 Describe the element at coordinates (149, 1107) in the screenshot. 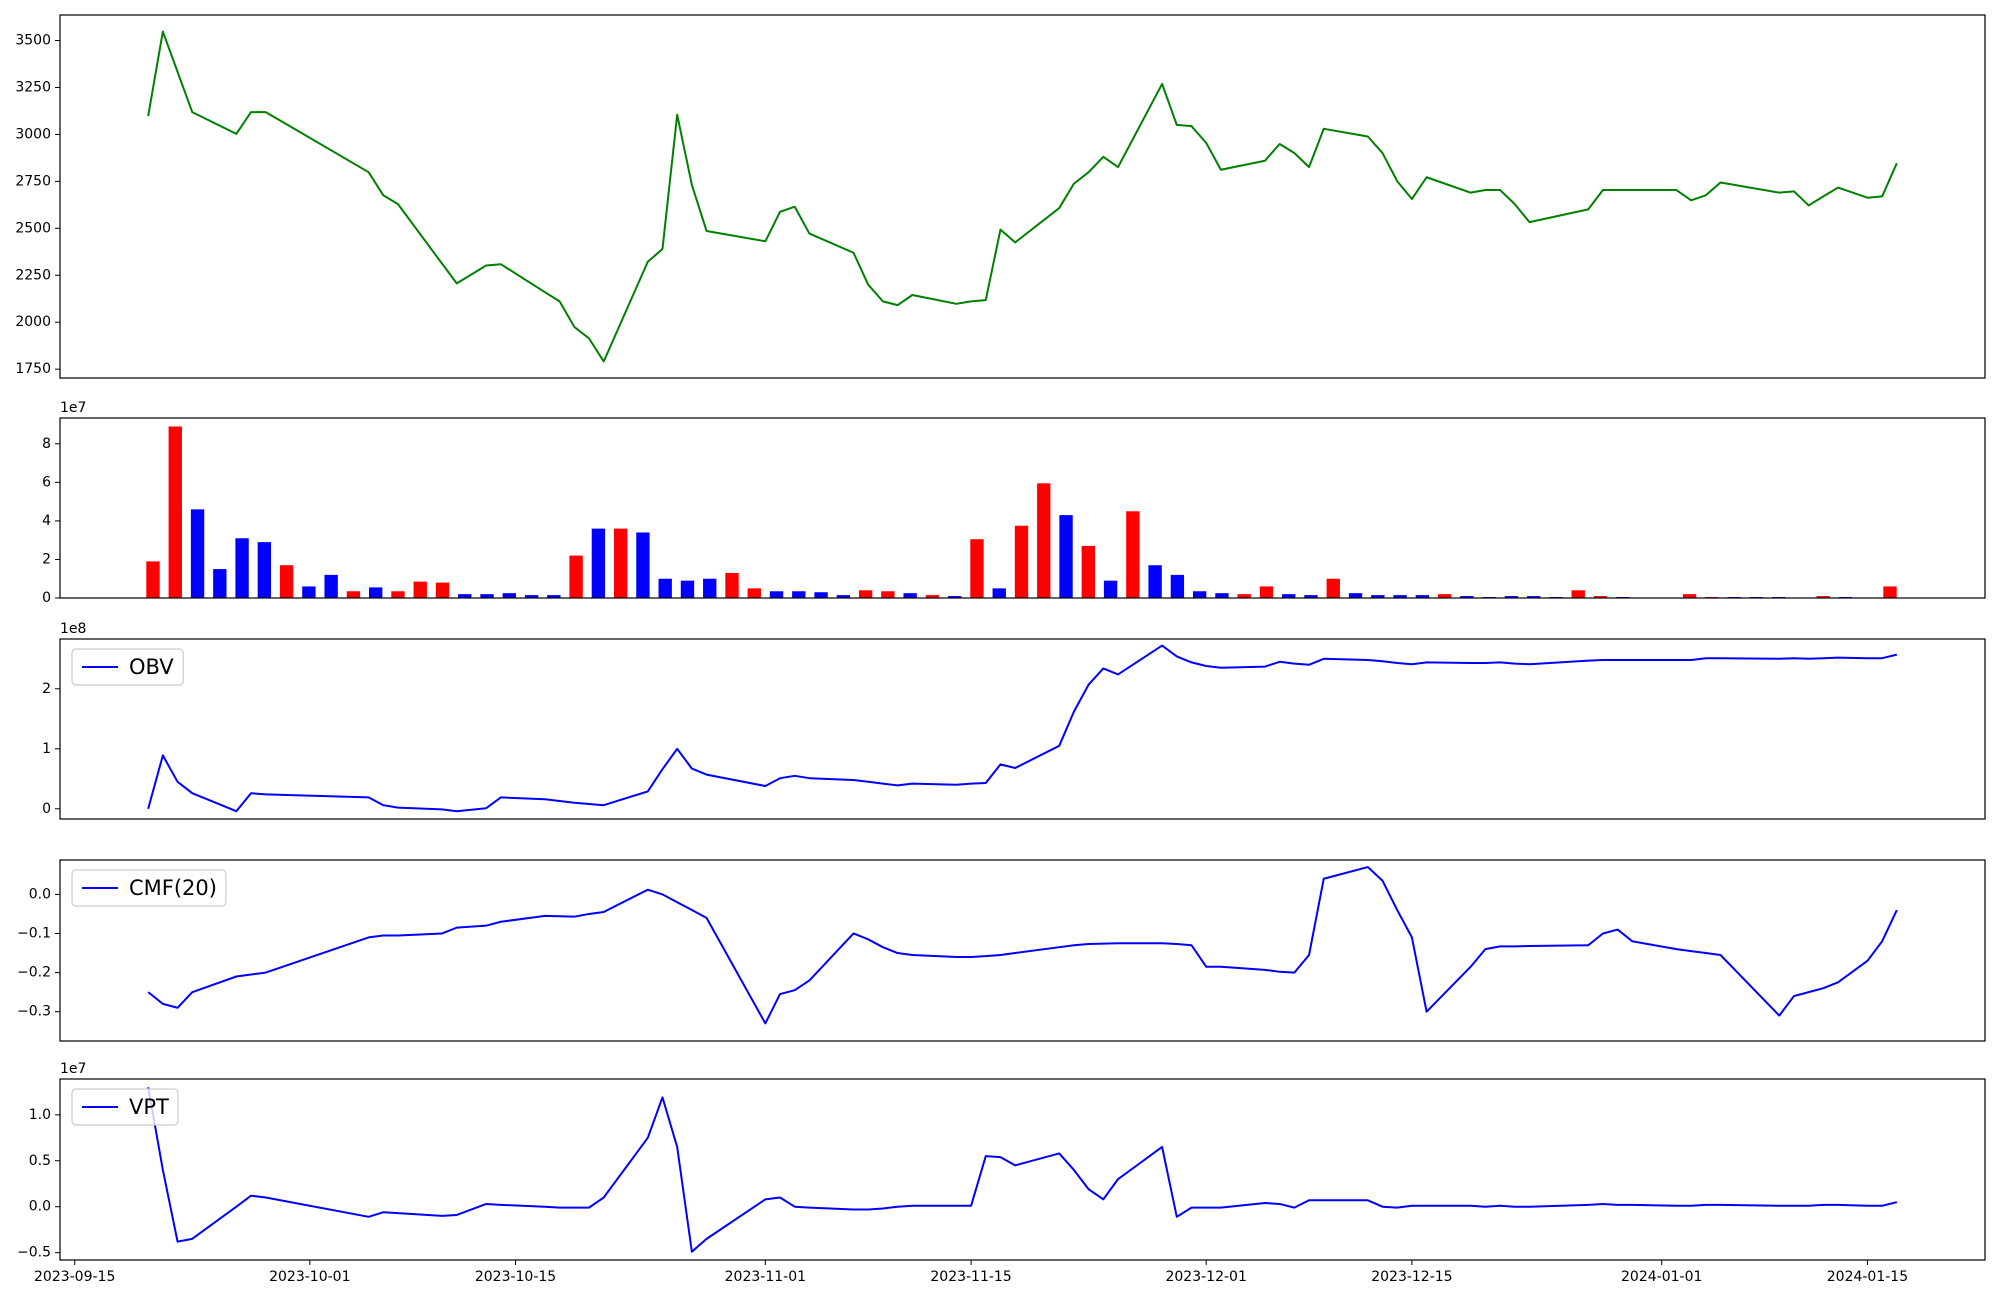

I see `legend-text: VPT` at that location.